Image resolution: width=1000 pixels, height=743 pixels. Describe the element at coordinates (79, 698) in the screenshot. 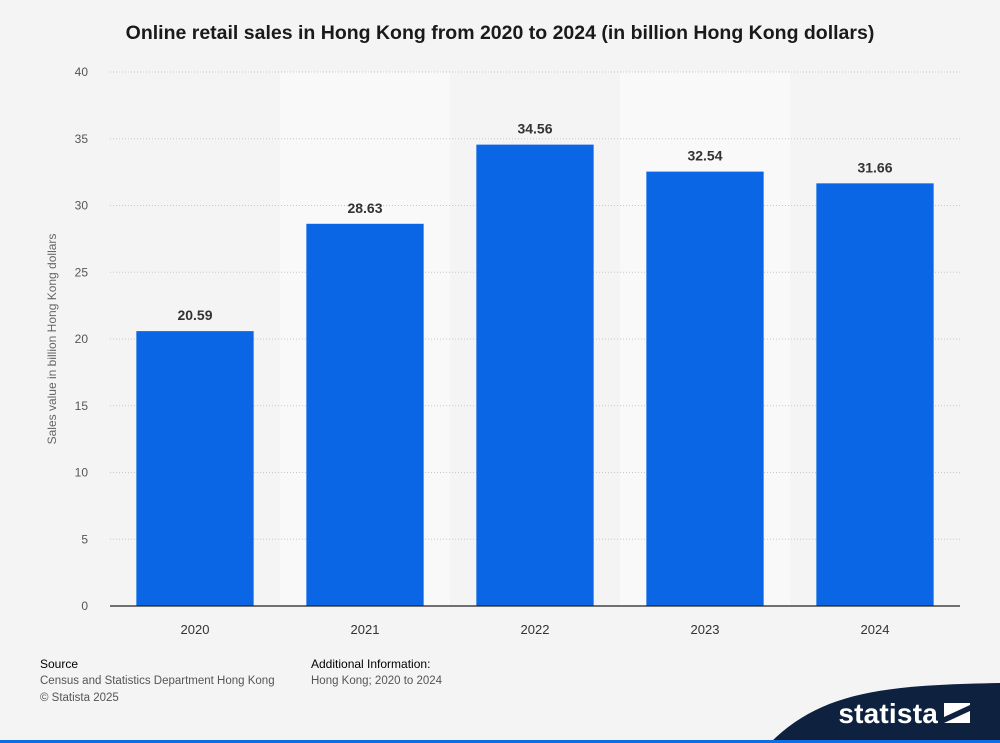

I see `copyright-line: © Statista 2025` at that location.